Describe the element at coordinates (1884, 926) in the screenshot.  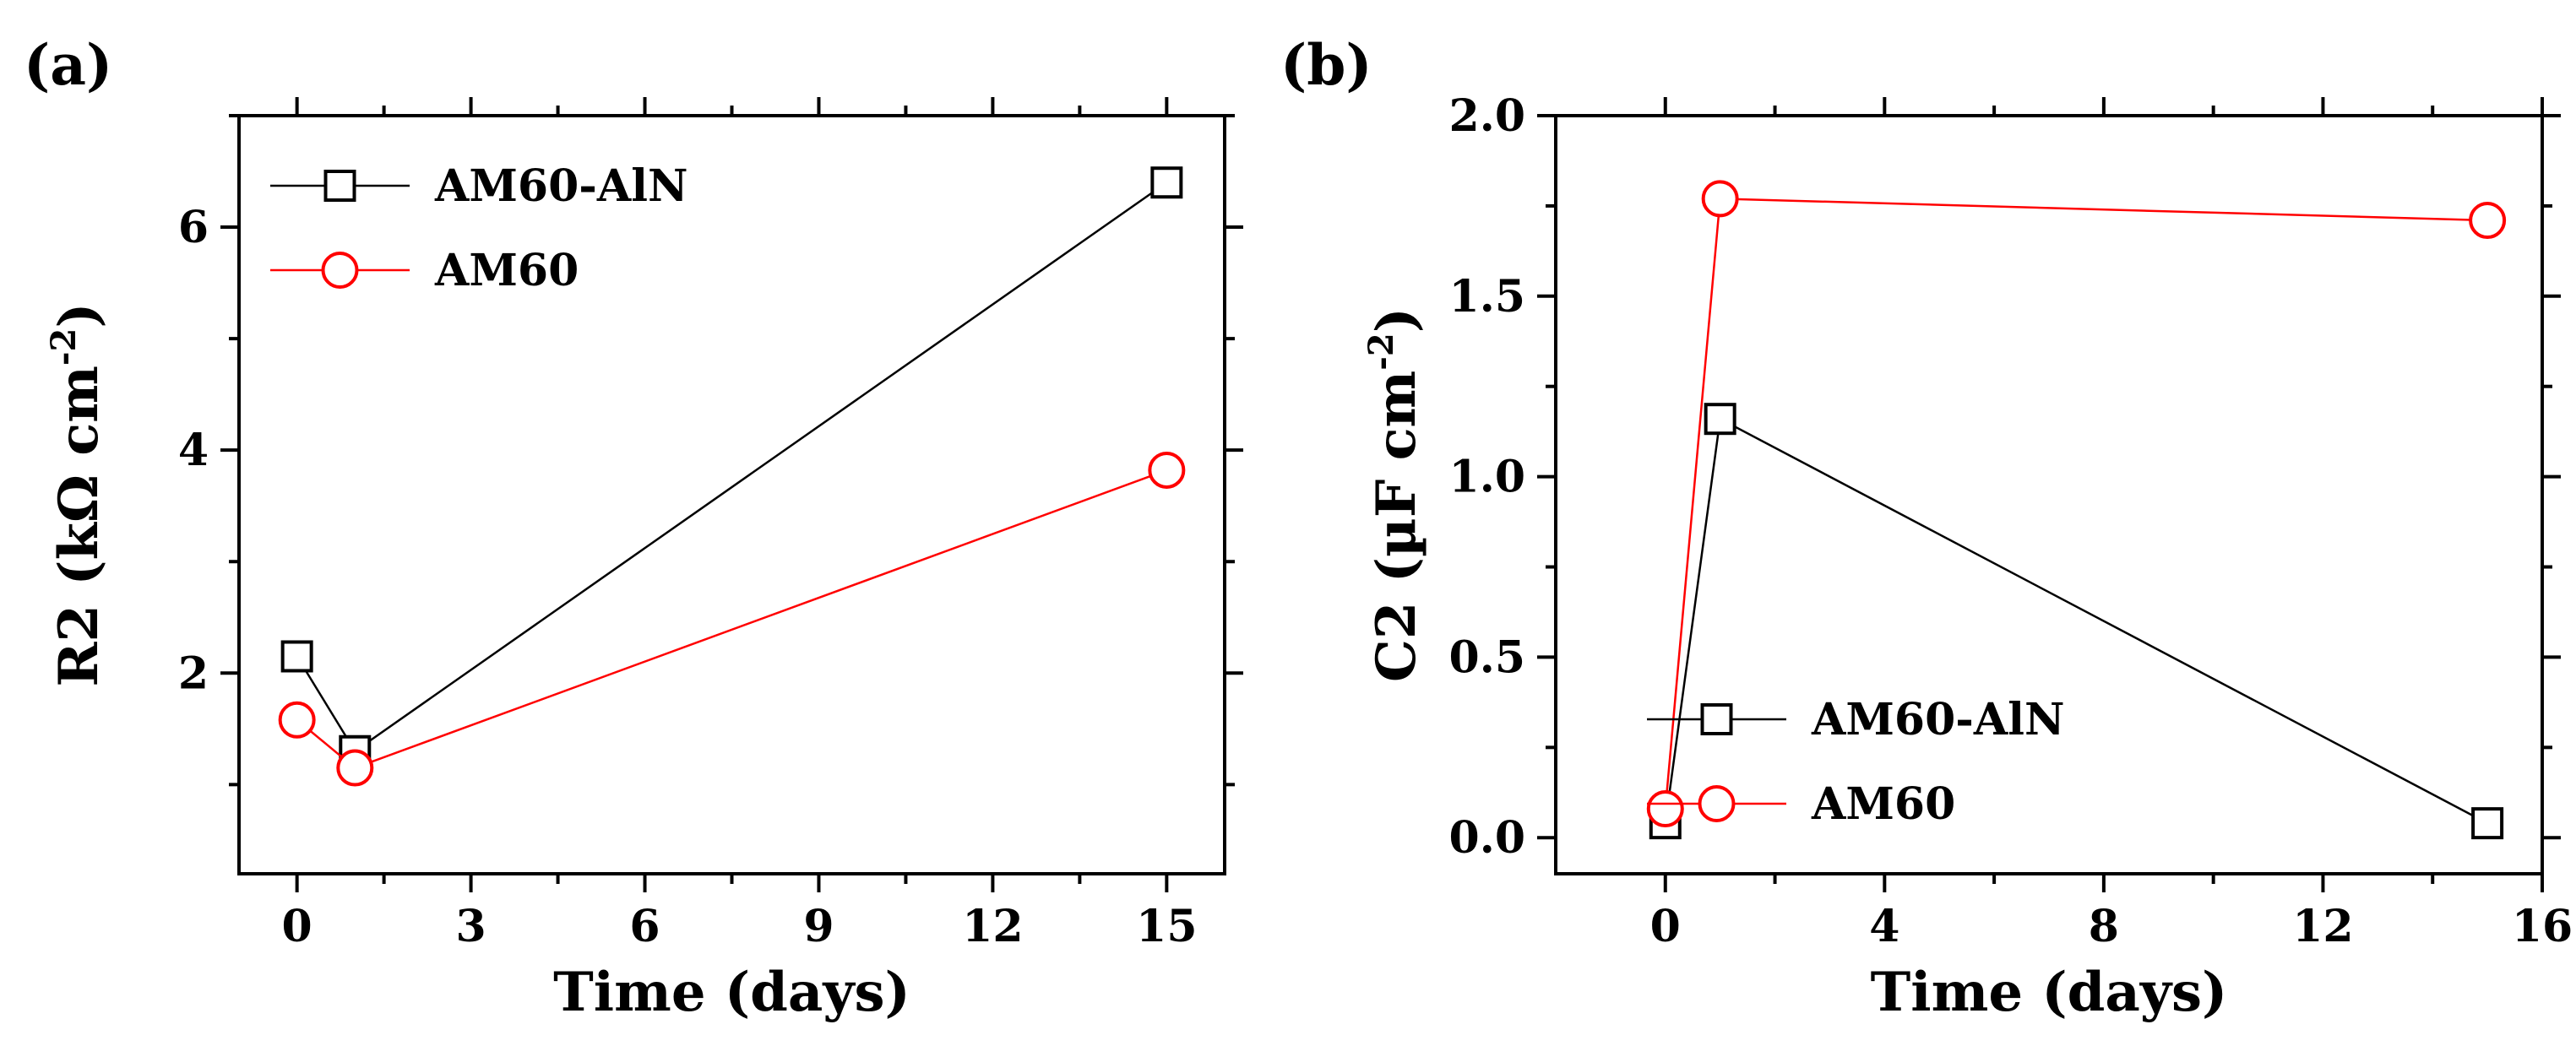
I see `x-tick-label: 4` at that location.